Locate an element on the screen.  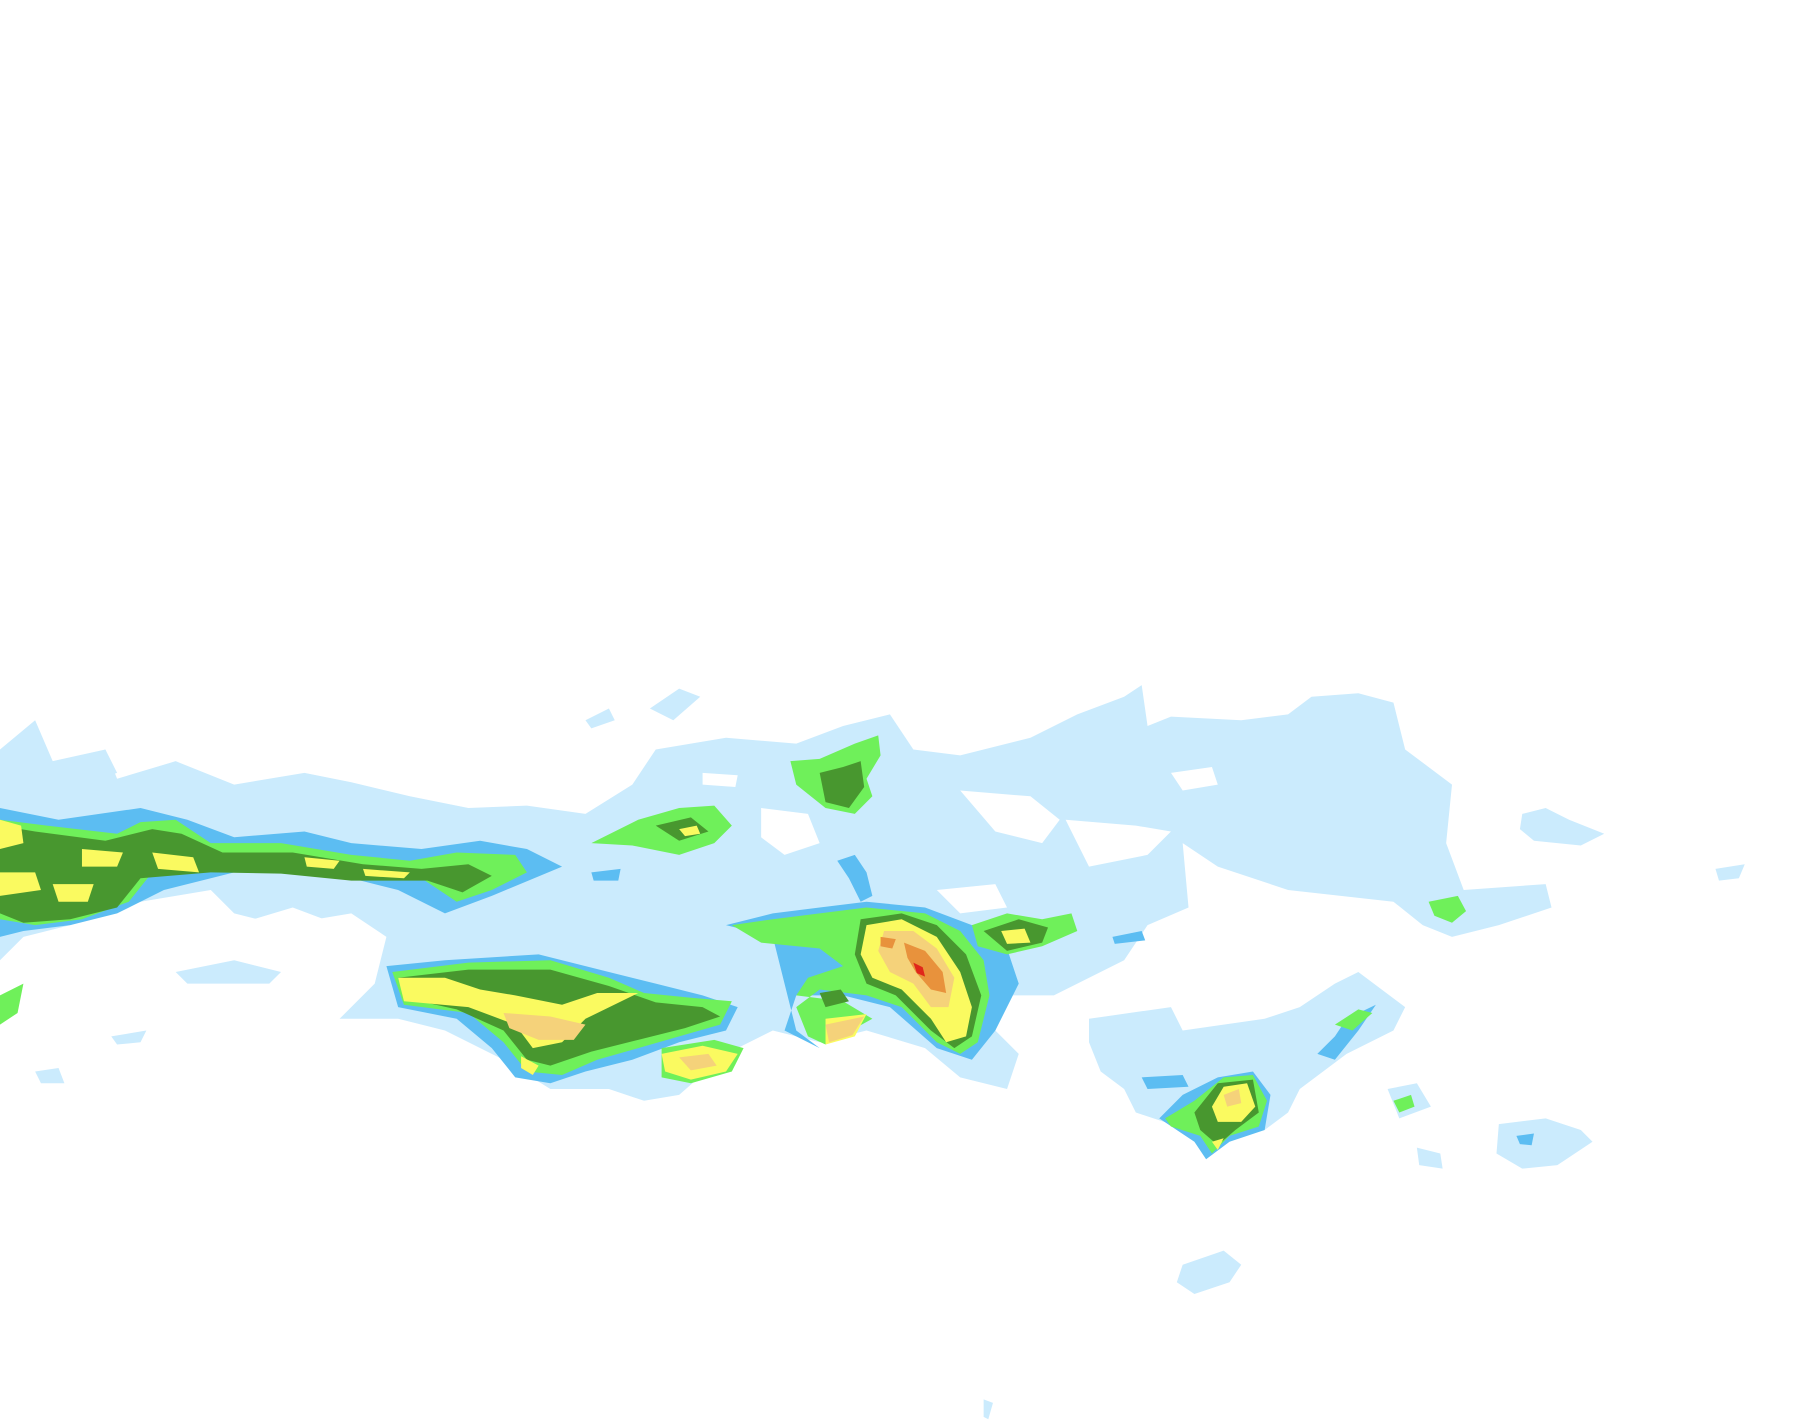
extreme-precip-layer is located at coordinates (919, 969).